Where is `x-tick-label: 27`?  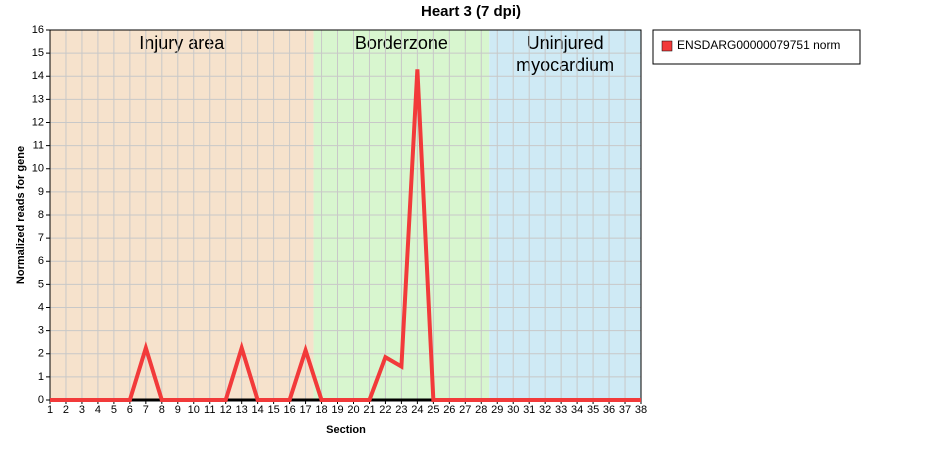
x-tick-label: 27 is located at coordinates (465, 410).